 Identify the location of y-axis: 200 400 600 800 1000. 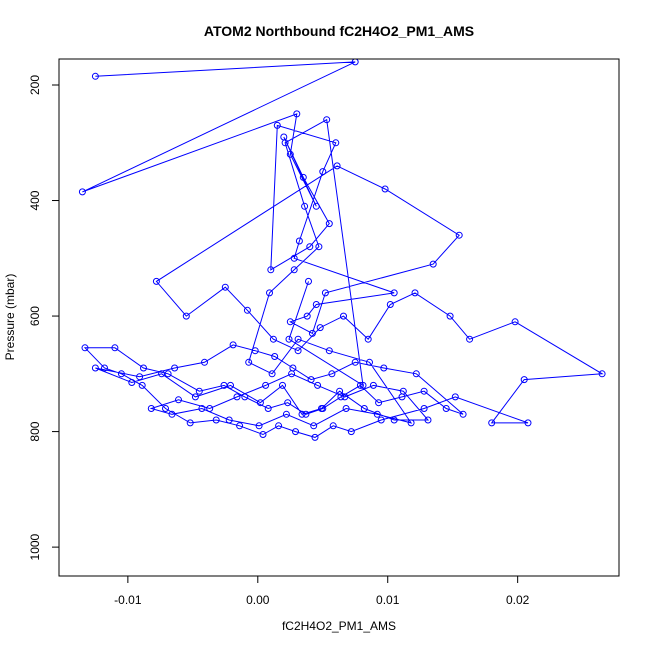
(43, 317).